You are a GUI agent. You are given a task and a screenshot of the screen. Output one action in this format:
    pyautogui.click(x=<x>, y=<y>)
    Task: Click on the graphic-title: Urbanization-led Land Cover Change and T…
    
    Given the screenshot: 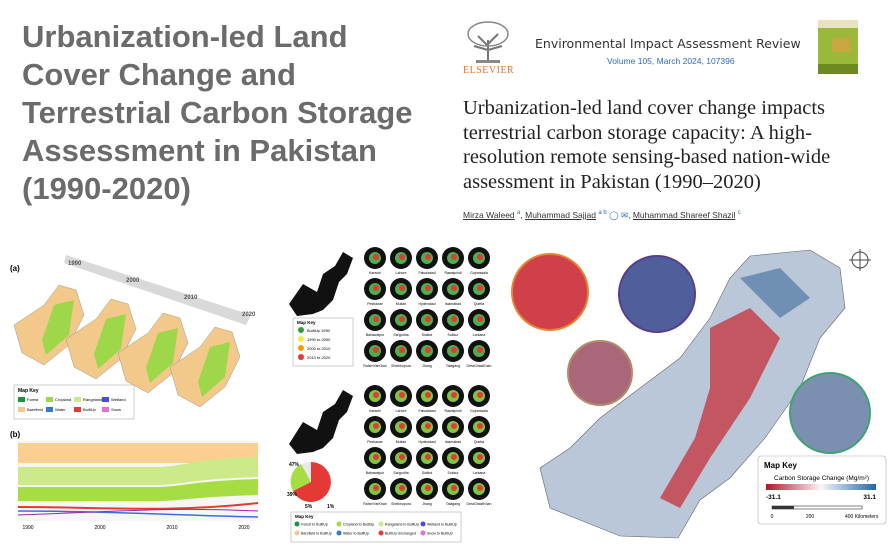 What is the action you would take?
    pyautogui.click(x=217, y=112)
    